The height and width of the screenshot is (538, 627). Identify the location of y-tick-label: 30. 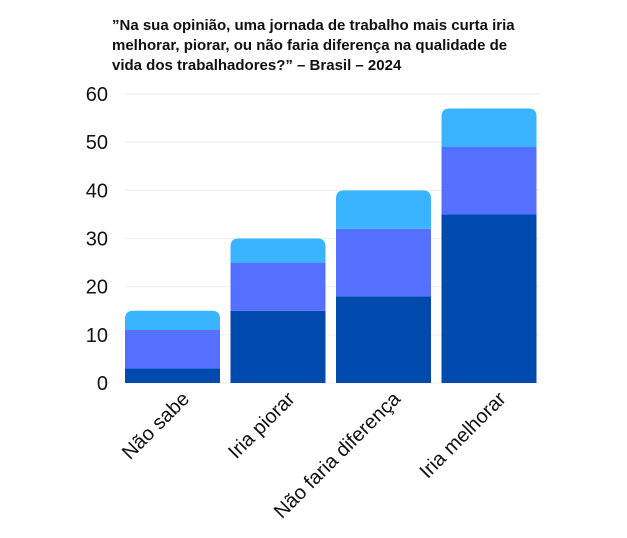
(97, 240).